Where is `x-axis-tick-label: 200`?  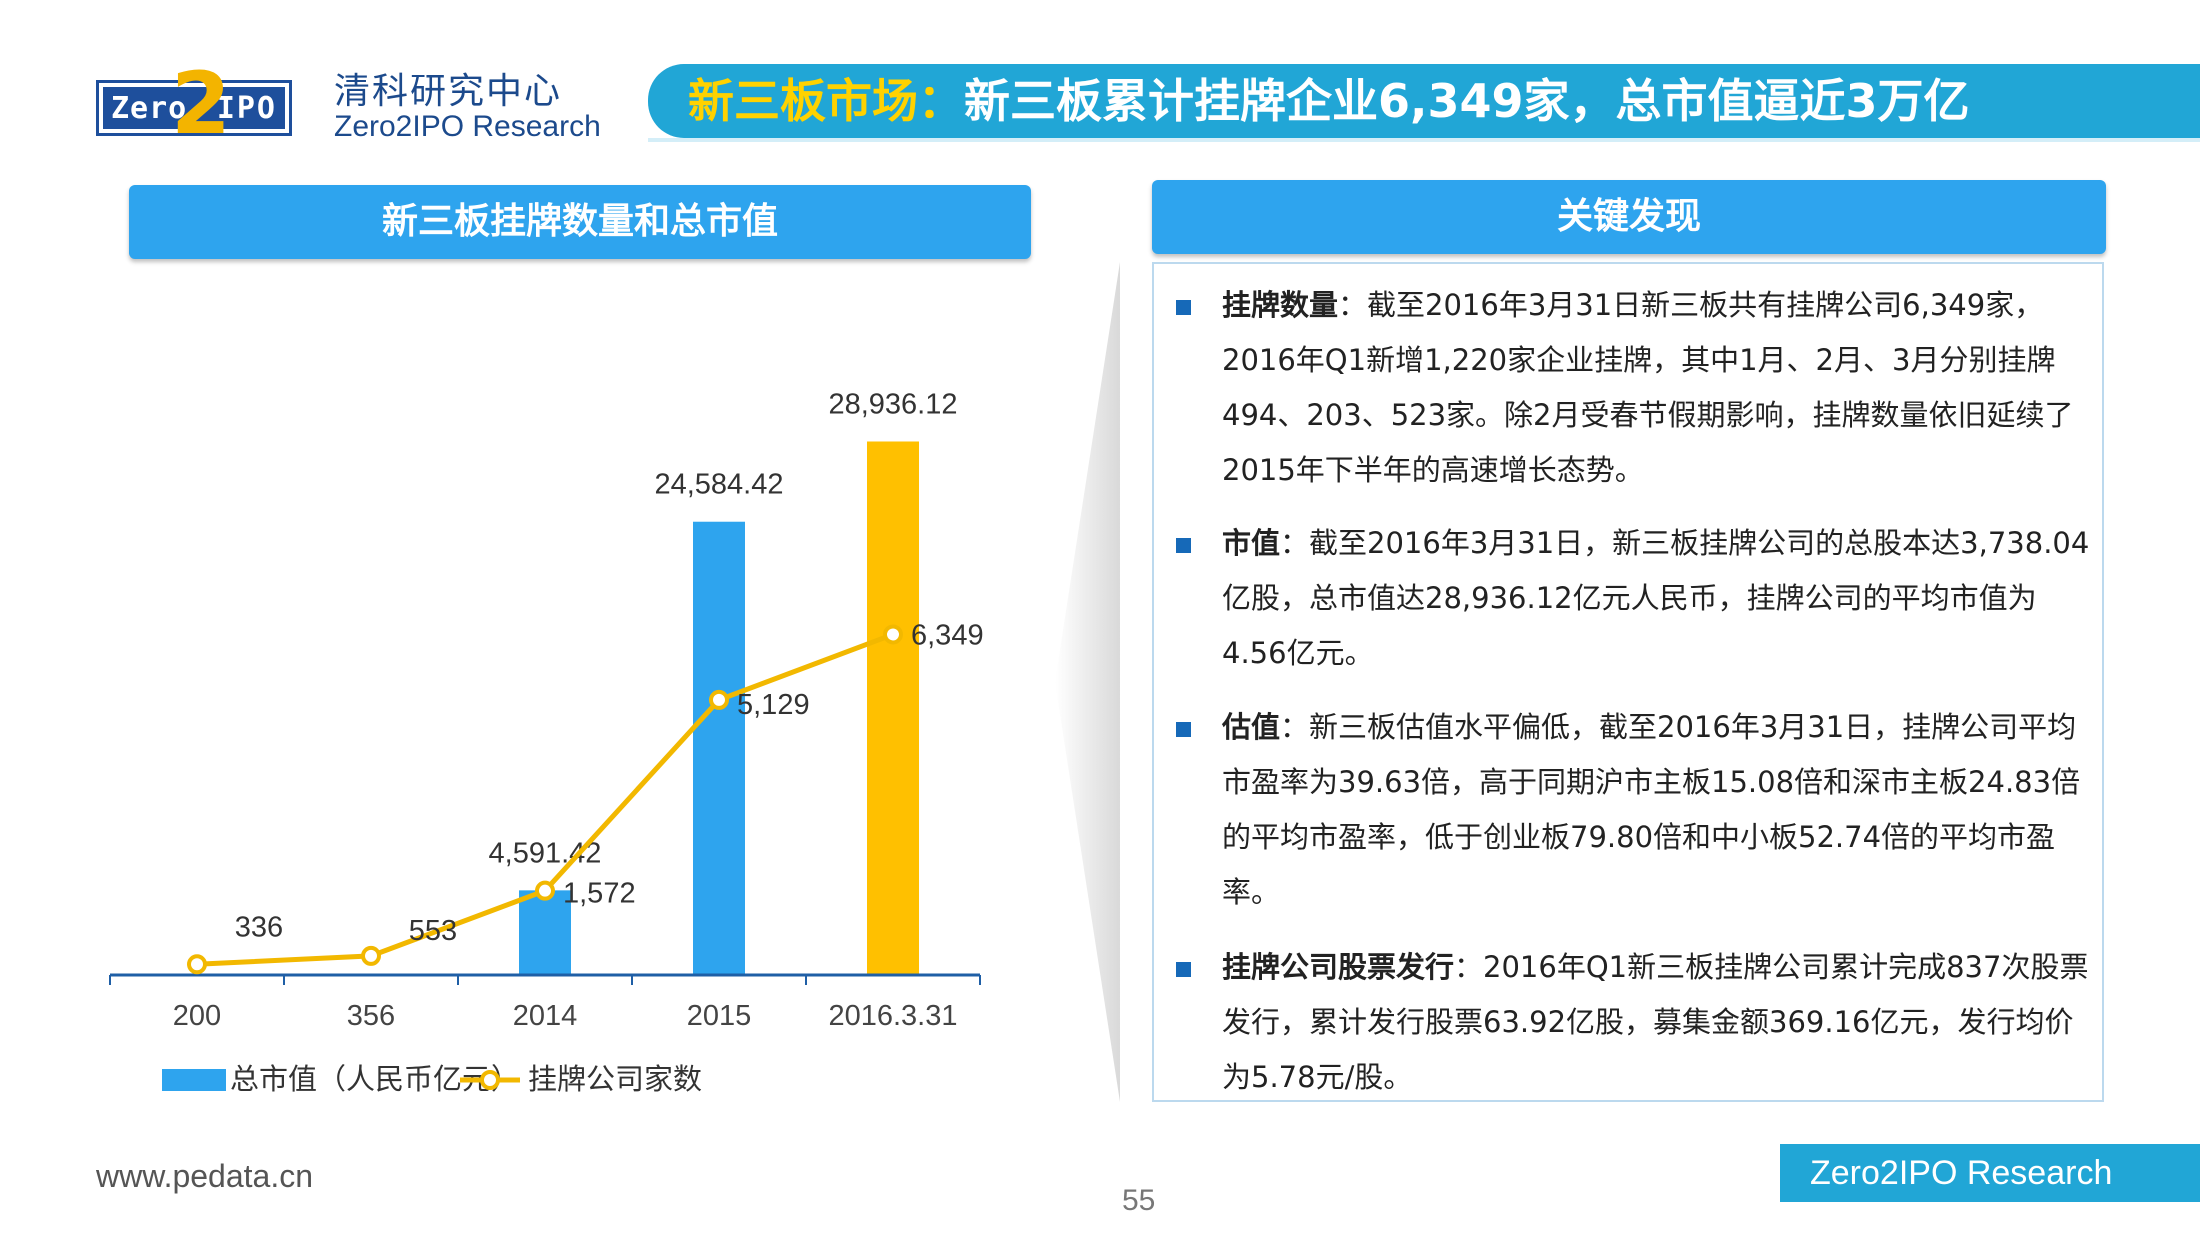
x-axis-tick-label: 200 is located at coordinates (197, 1016).